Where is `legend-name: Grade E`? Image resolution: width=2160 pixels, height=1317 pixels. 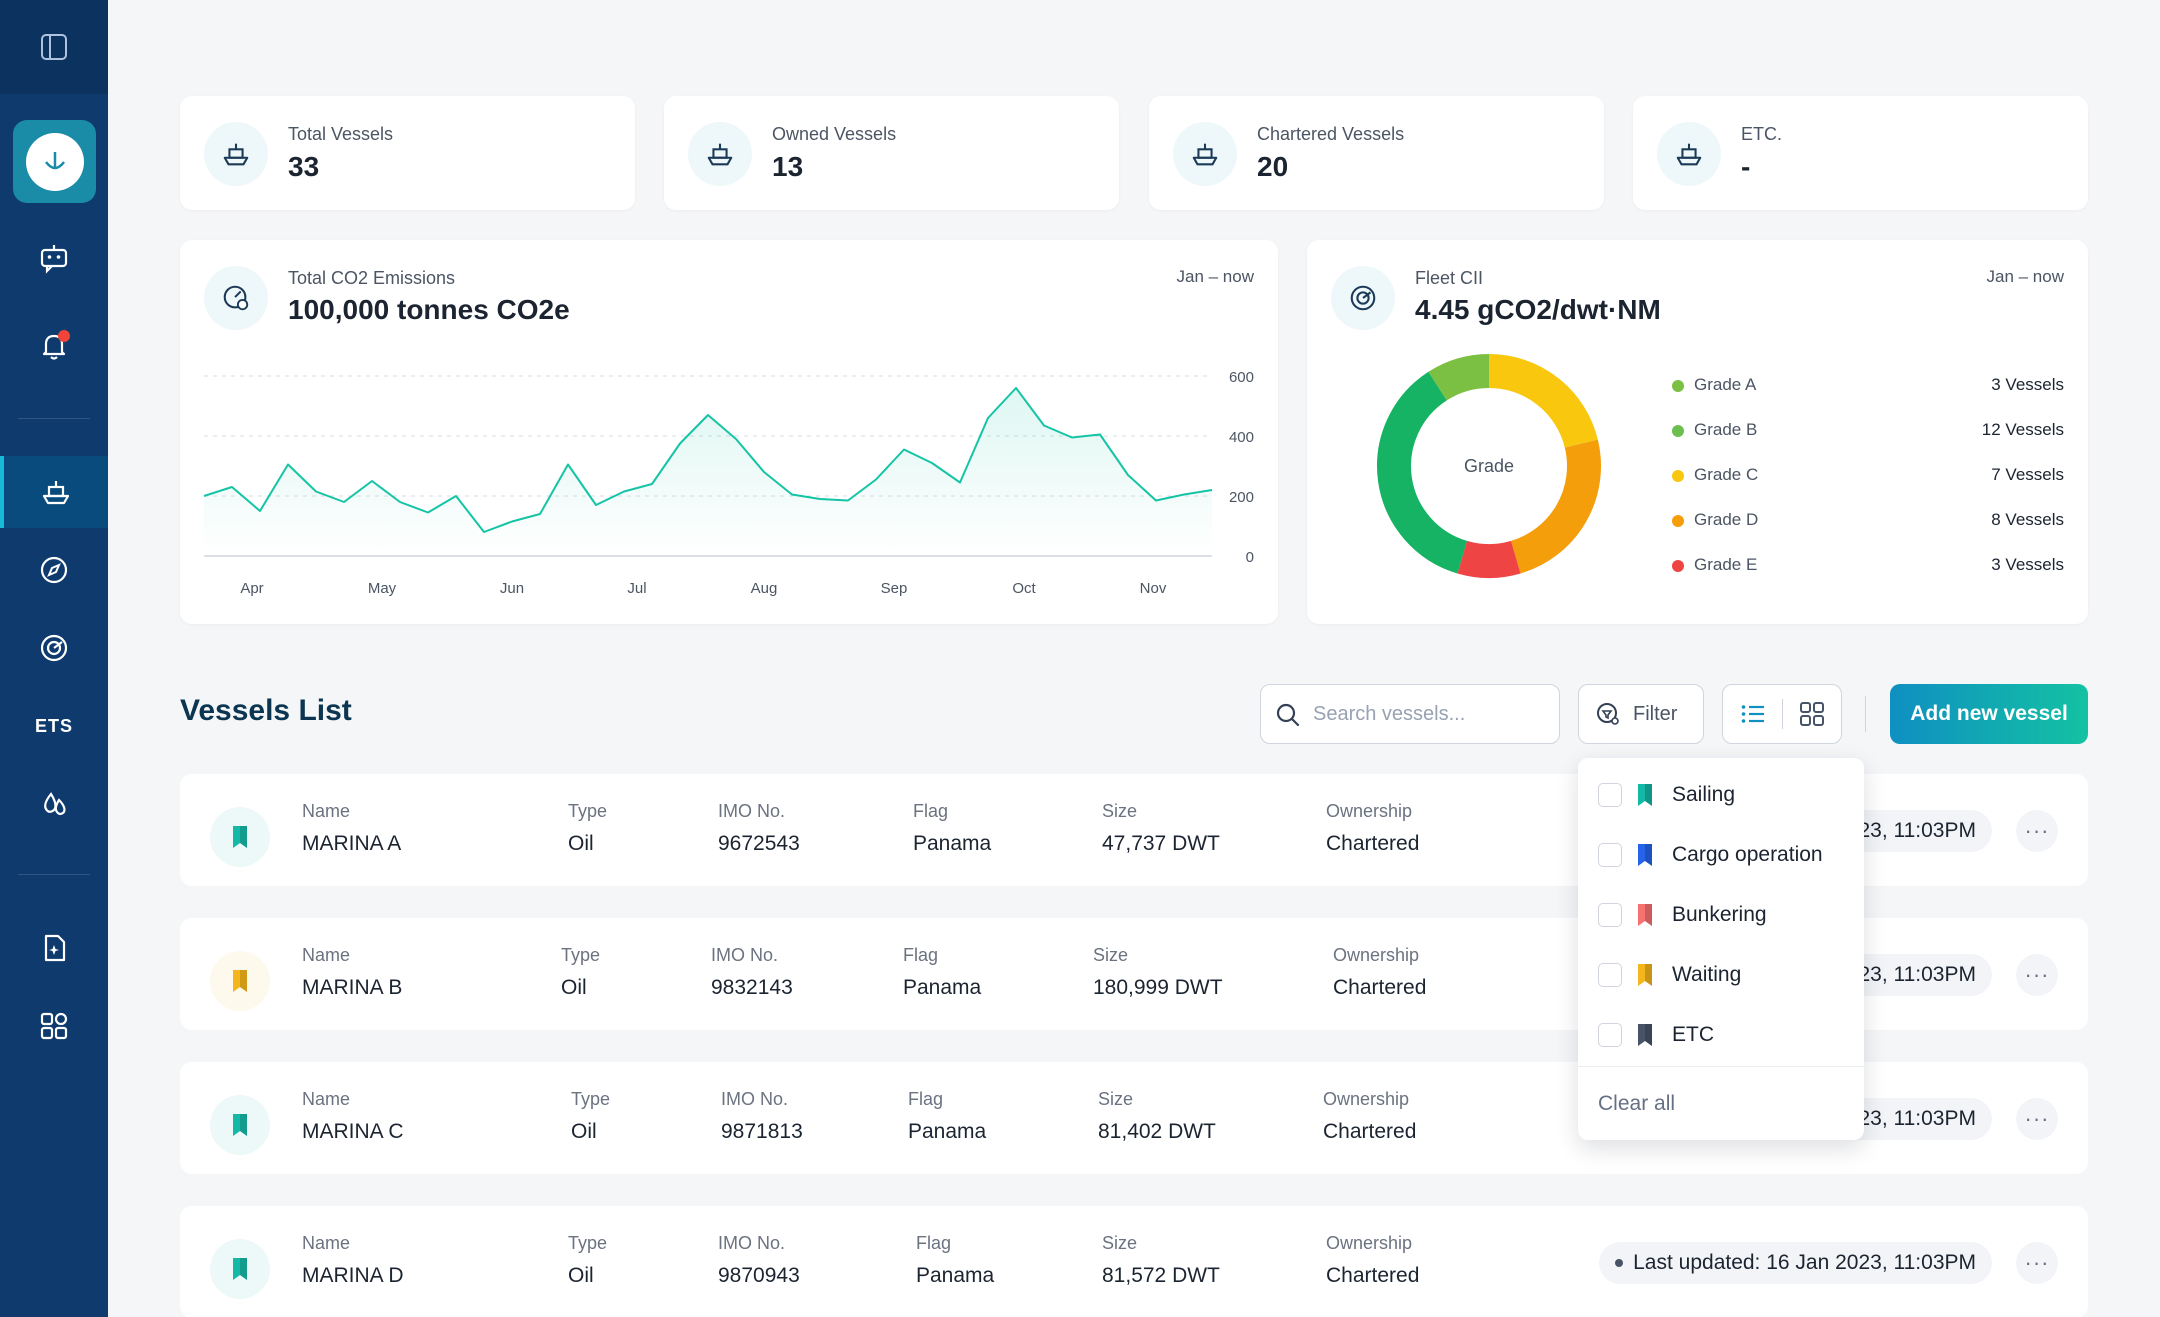 legend-name: Grade E is located at coordinates (1726, 564).